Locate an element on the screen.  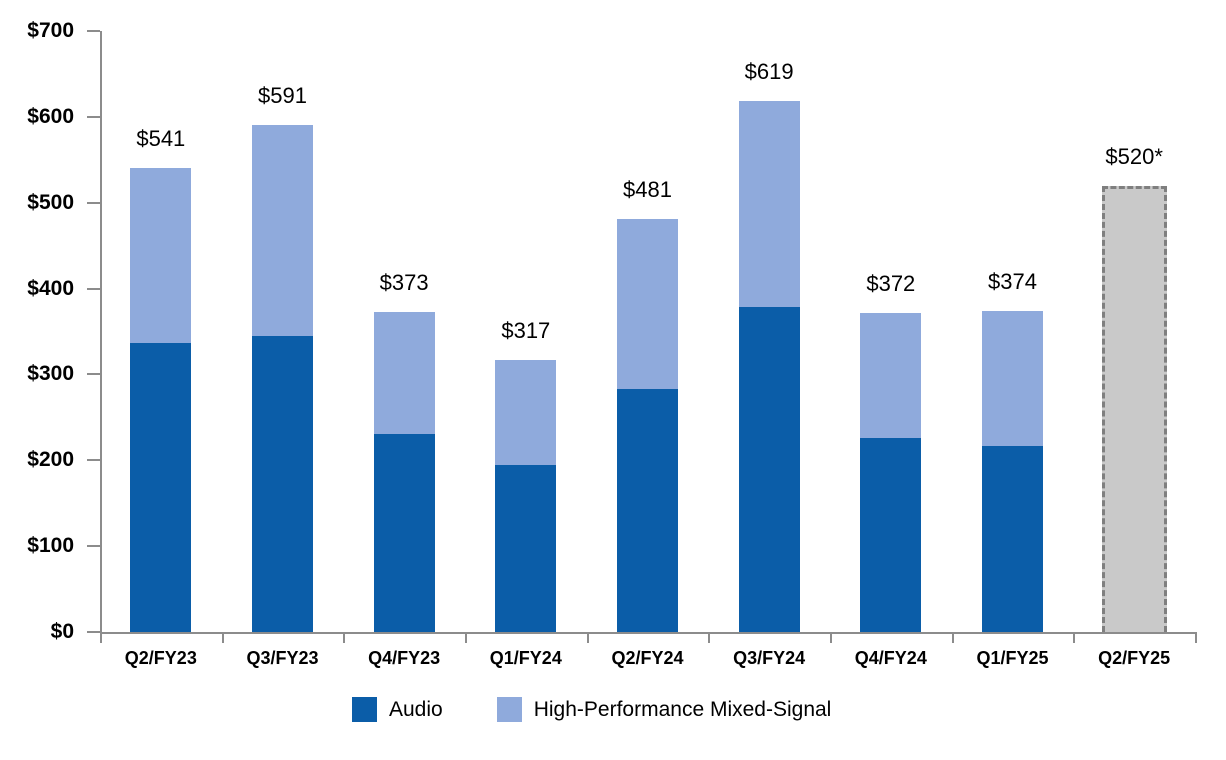
y-axis-tick-label: $600 is located at coordinates (50, 116).